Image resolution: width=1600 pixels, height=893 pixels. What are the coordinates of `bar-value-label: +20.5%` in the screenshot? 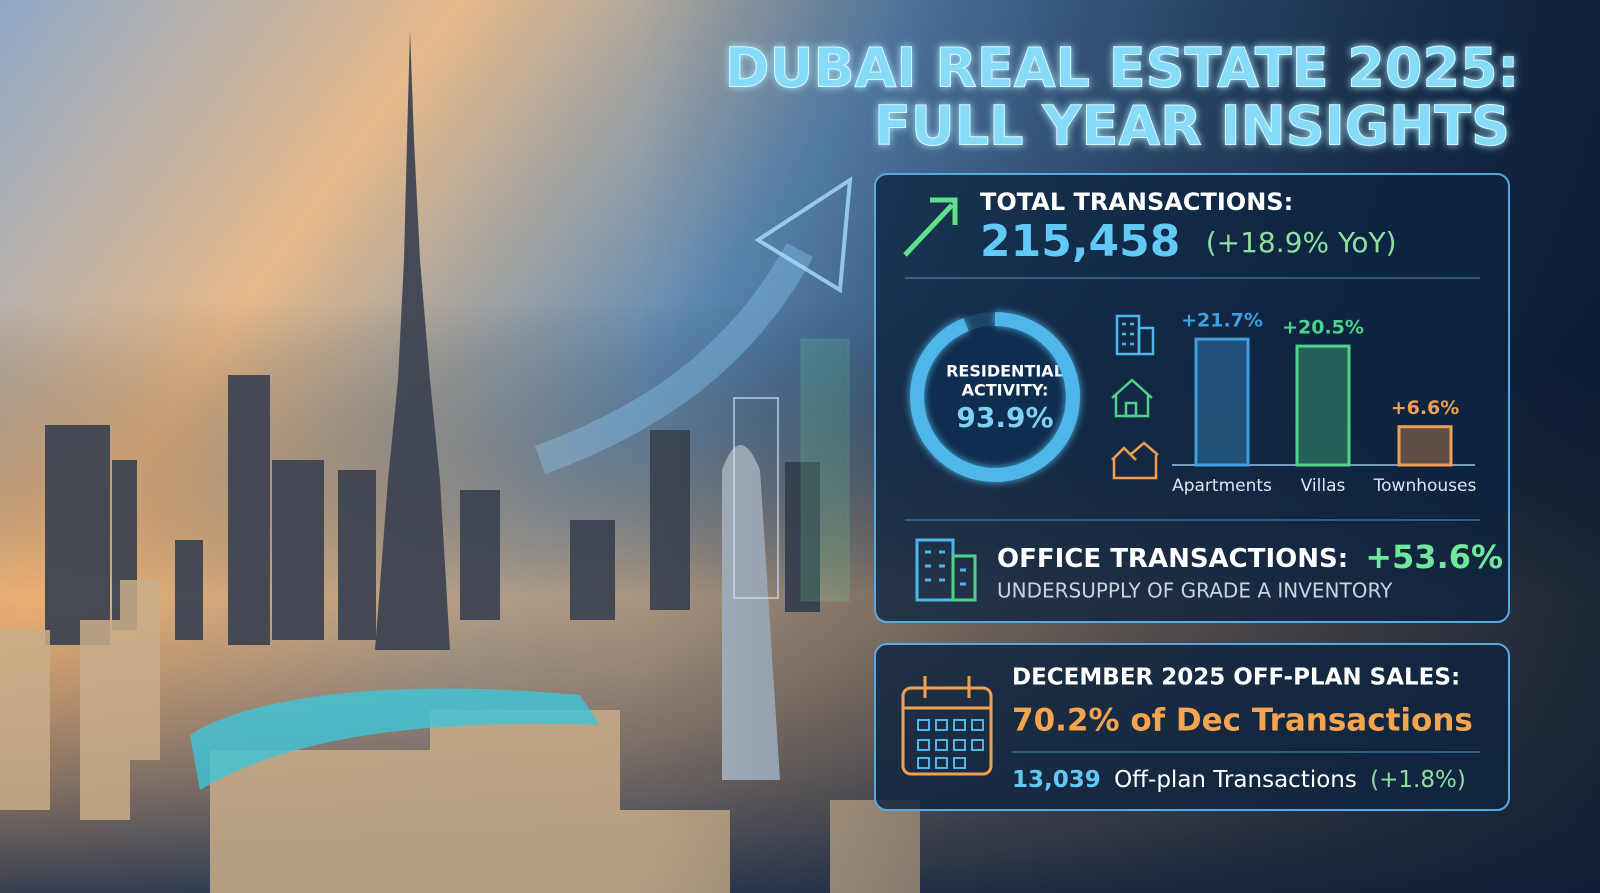 It's located at (1323, 328).